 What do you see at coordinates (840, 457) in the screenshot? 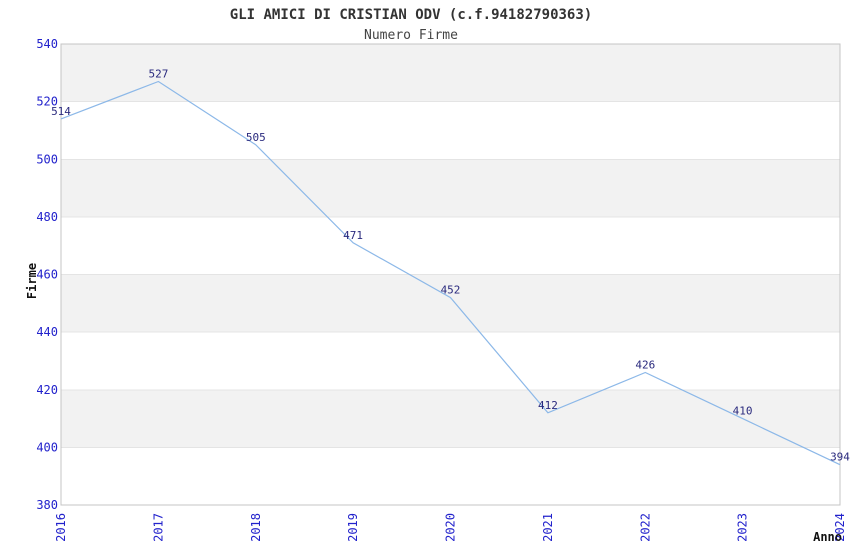
I see `data-label: 394` at bounding box center [840, 457].